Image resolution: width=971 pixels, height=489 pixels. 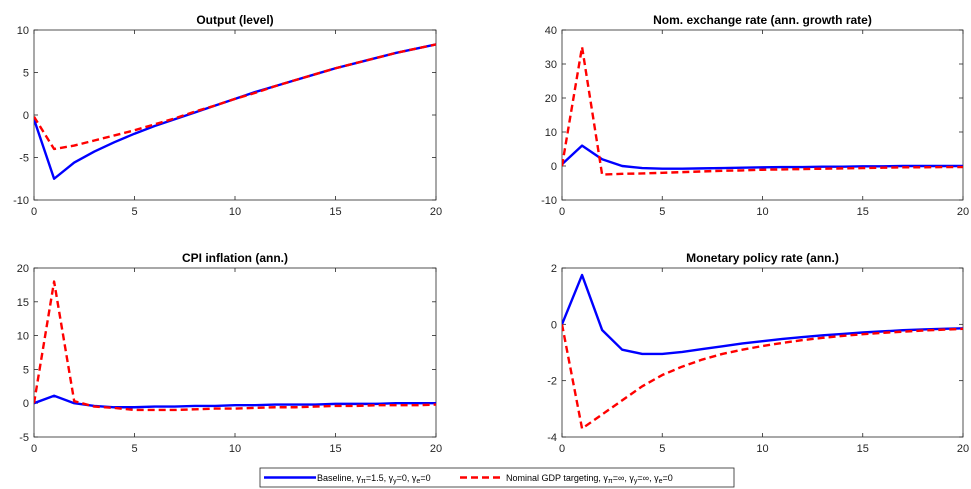 What do you see at coordinates (636, 481) in the screenshot?
I see `legend-ngdp-sub-y: y` at bounding box center [636, 481].